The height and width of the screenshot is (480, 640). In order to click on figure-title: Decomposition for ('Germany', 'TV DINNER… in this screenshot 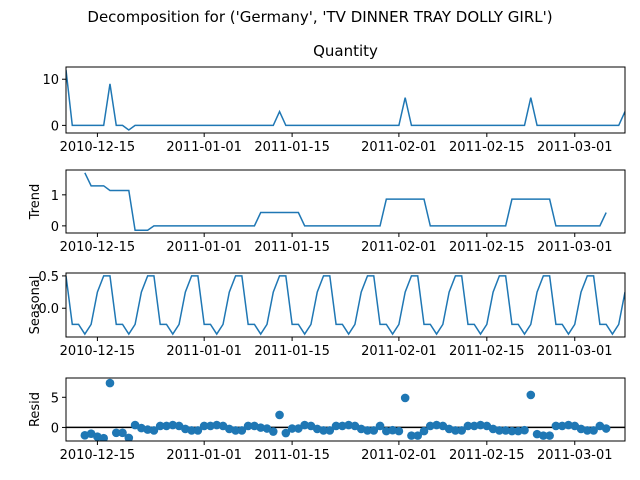, I will do `click(319, 17)`.